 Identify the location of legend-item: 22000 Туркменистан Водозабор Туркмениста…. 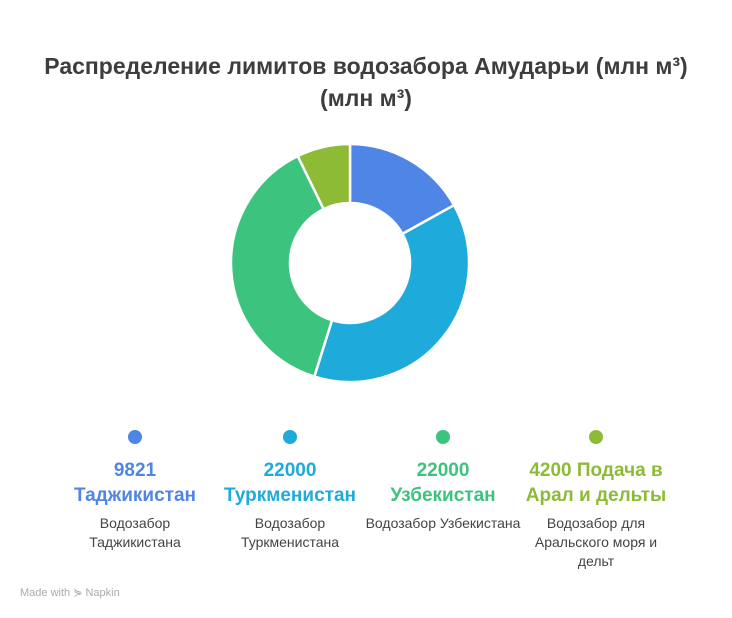
(290, 491).